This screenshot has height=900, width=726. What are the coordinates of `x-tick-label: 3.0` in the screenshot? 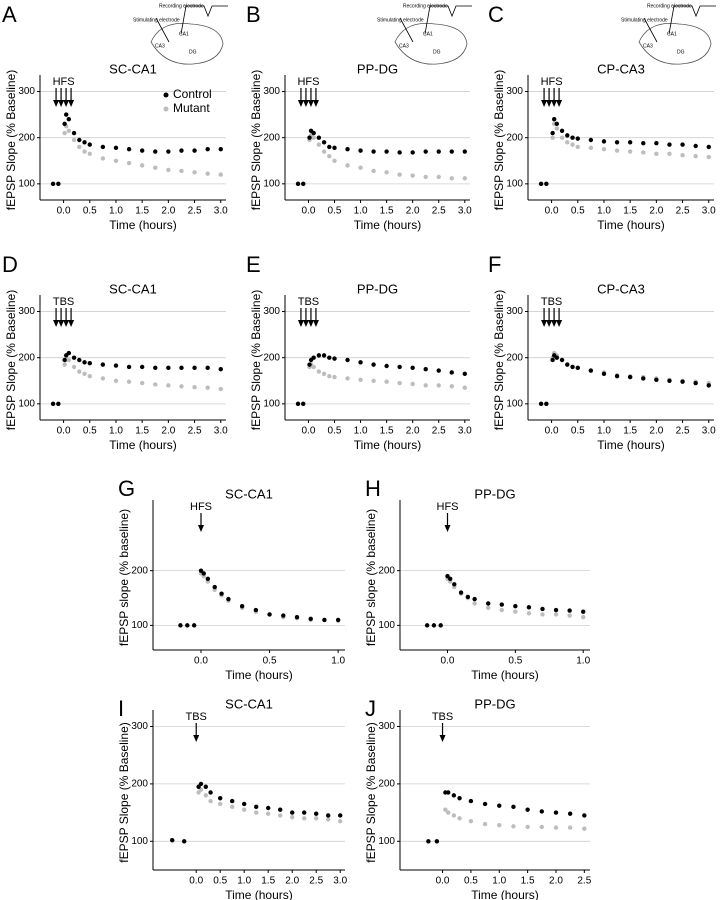 It's located at (709, 431).